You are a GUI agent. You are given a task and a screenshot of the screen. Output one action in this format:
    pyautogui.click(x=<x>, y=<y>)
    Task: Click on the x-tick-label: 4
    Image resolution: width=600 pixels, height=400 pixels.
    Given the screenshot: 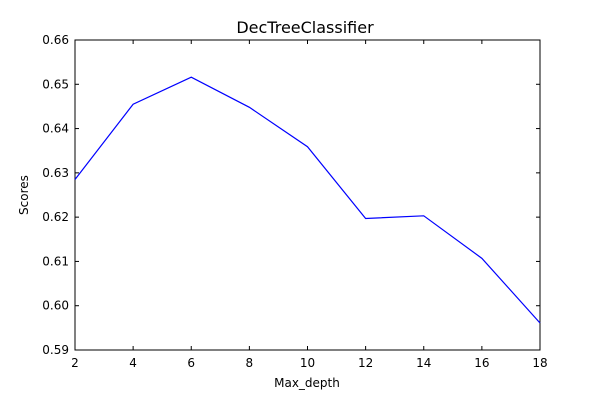 What is the action you would take?
    pyautogui.click(x=133, y=363)
    